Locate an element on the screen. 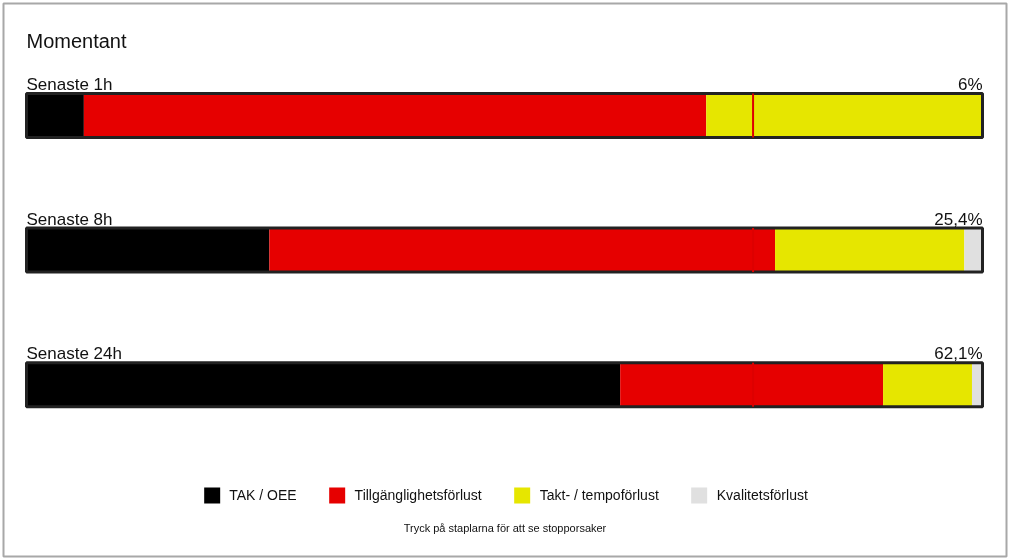  text: Tryck på staplarna för att se stopporsaker is located at coordinates (505, 527).